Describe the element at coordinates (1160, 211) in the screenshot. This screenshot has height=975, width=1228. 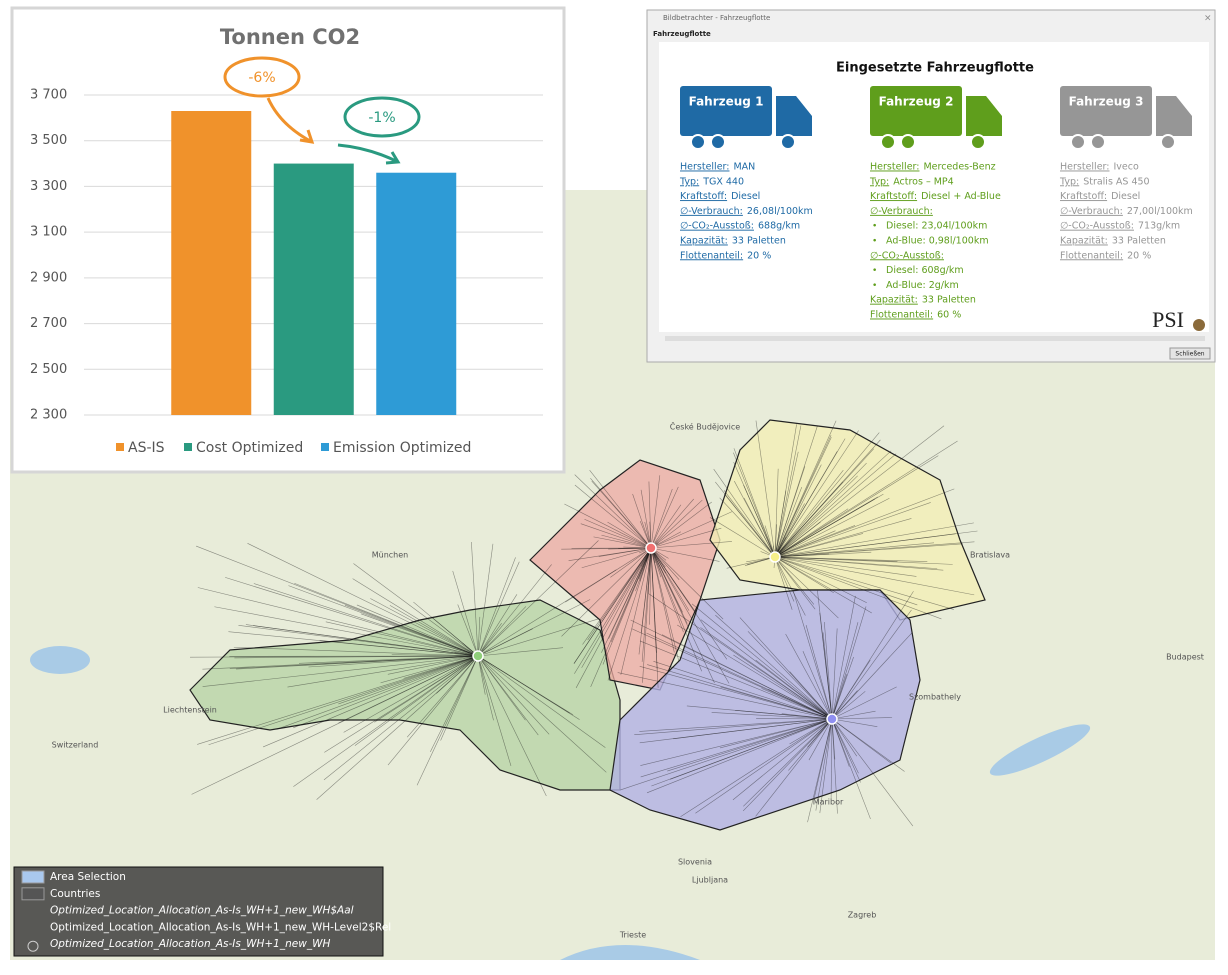
I see `line-value: 27,00l/100km` at that location.